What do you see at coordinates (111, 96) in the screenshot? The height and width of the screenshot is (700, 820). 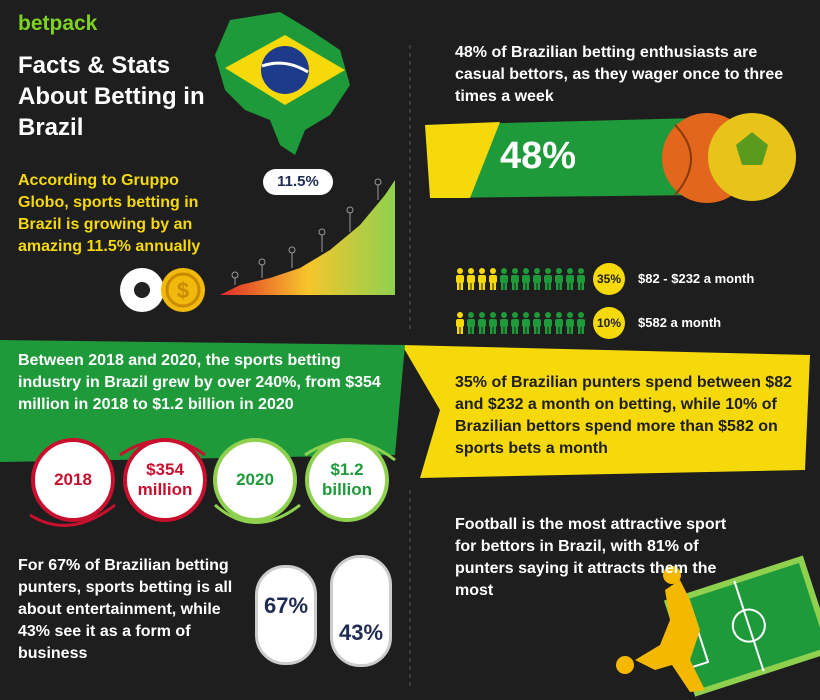 I see `title: Facts & Stats About Betting in Brazil` at bounding box center [111, 96].